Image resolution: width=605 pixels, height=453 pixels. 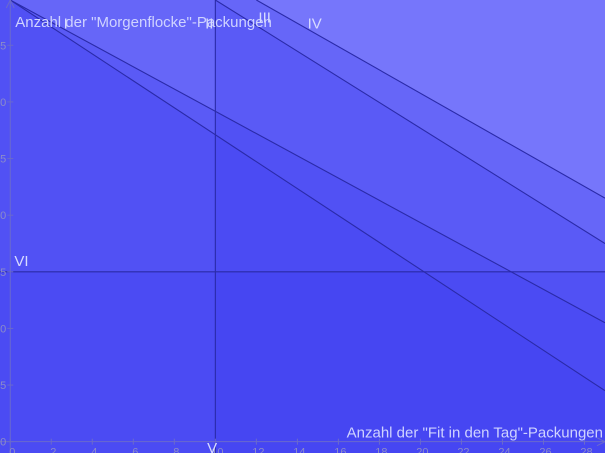 I want to click on x-tick-label: 2, so click(x=53, y=450).